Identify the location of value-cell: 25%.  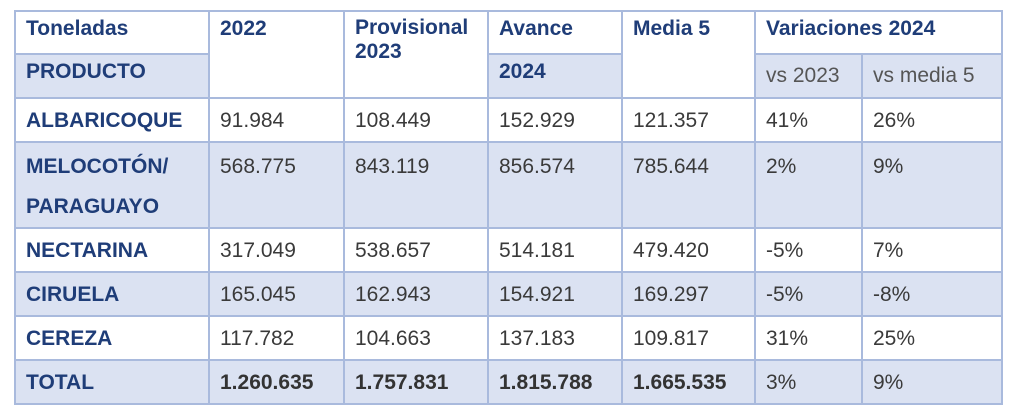
(932, 338).